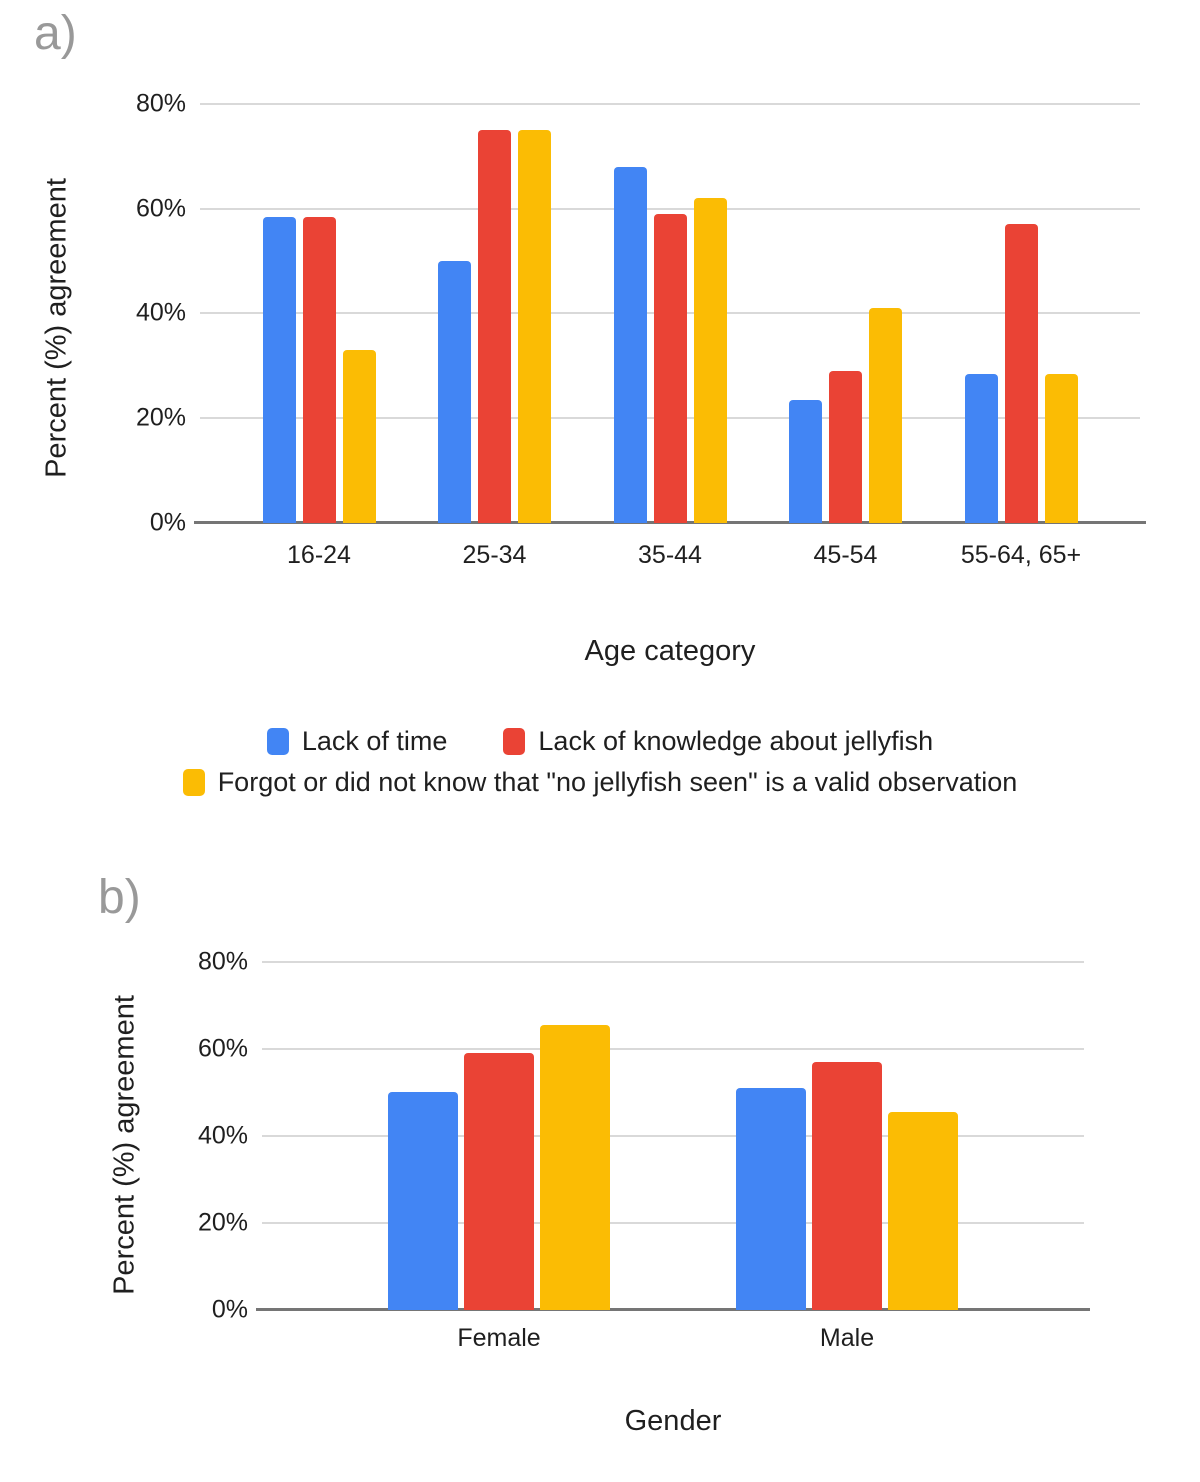 The width and height of the screenshot is (1200, 1482). I want to click on panel-b-label: b), so click(119, 897).